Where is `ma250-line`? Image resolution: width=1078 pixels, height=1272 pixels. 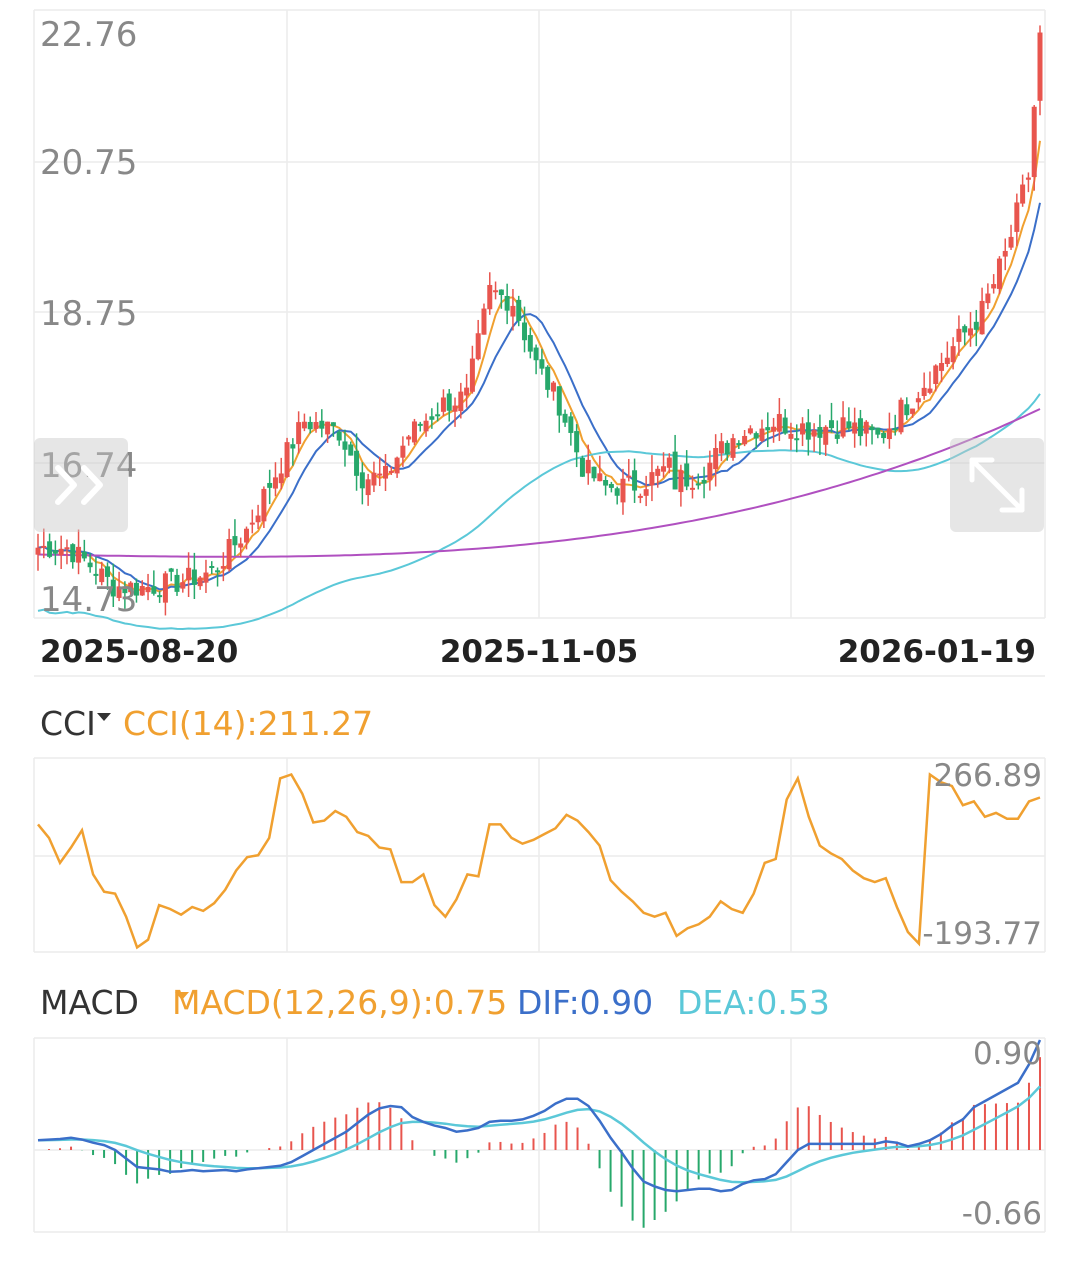
ma250-line is located at coordinates (539, 483).